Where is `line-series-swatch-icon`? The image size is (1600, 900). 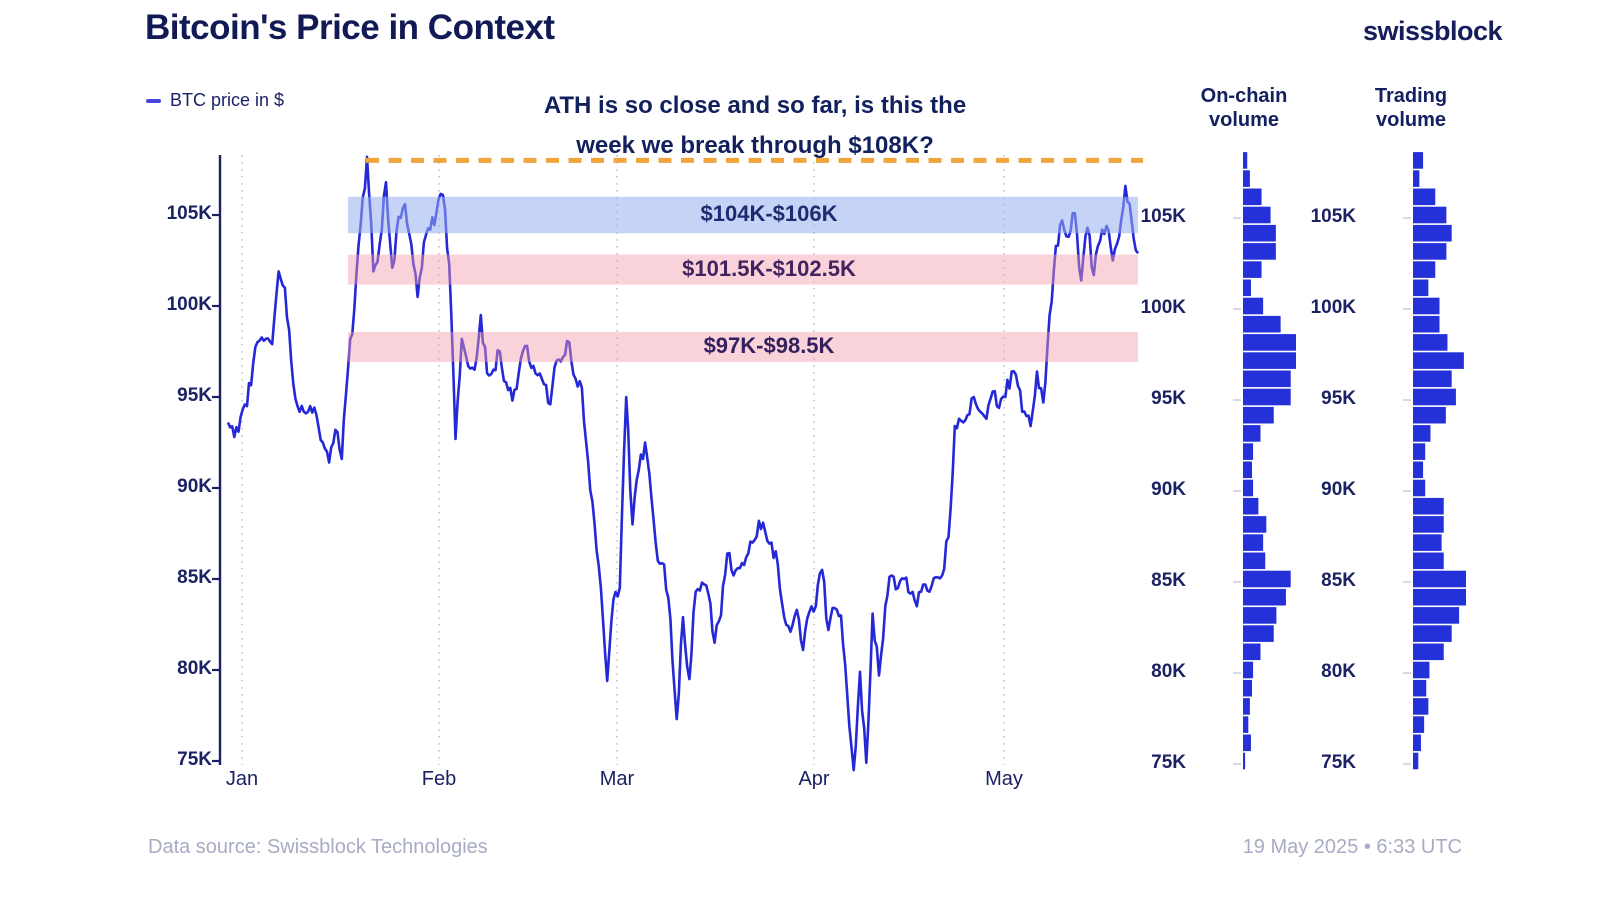
line-series-swatch-icon is located at coordinates (153, 100).